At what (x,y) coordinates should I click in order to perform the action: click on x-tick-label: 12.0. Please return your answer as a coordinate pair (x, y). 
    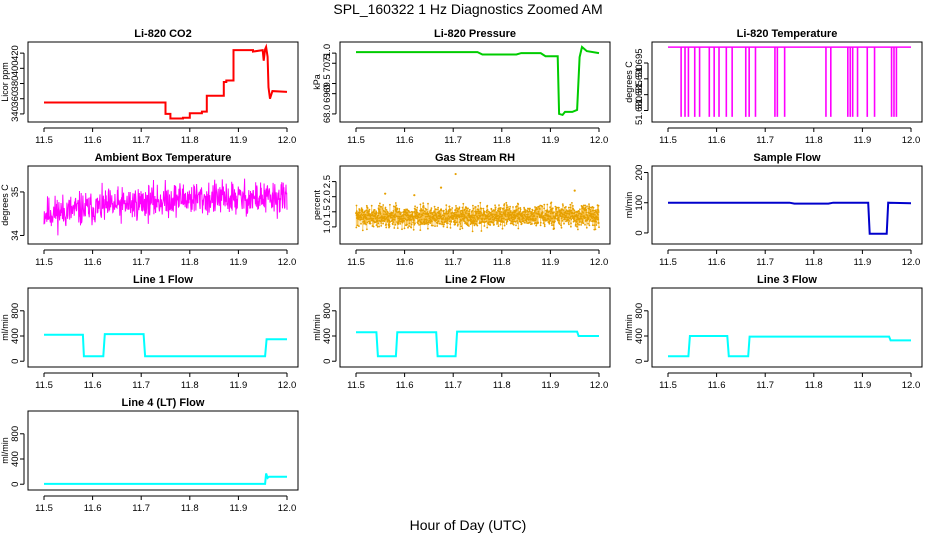
    Looking at the image, I should click on (287, 385).